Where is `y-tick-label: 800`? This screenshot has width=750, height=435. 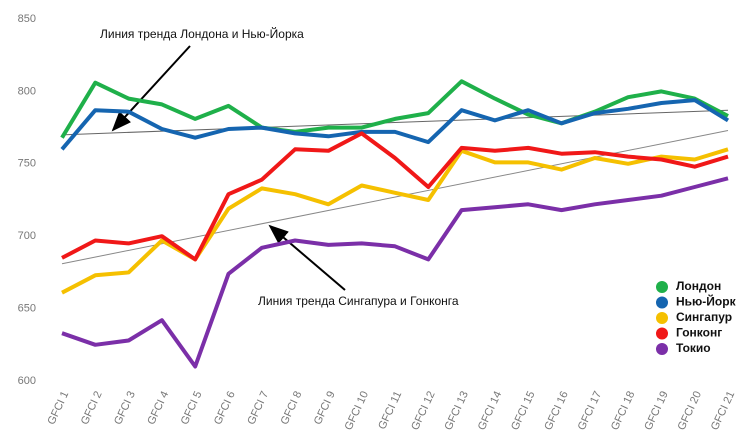 y-tick-label: 800 is located at coordinates (27, 91).